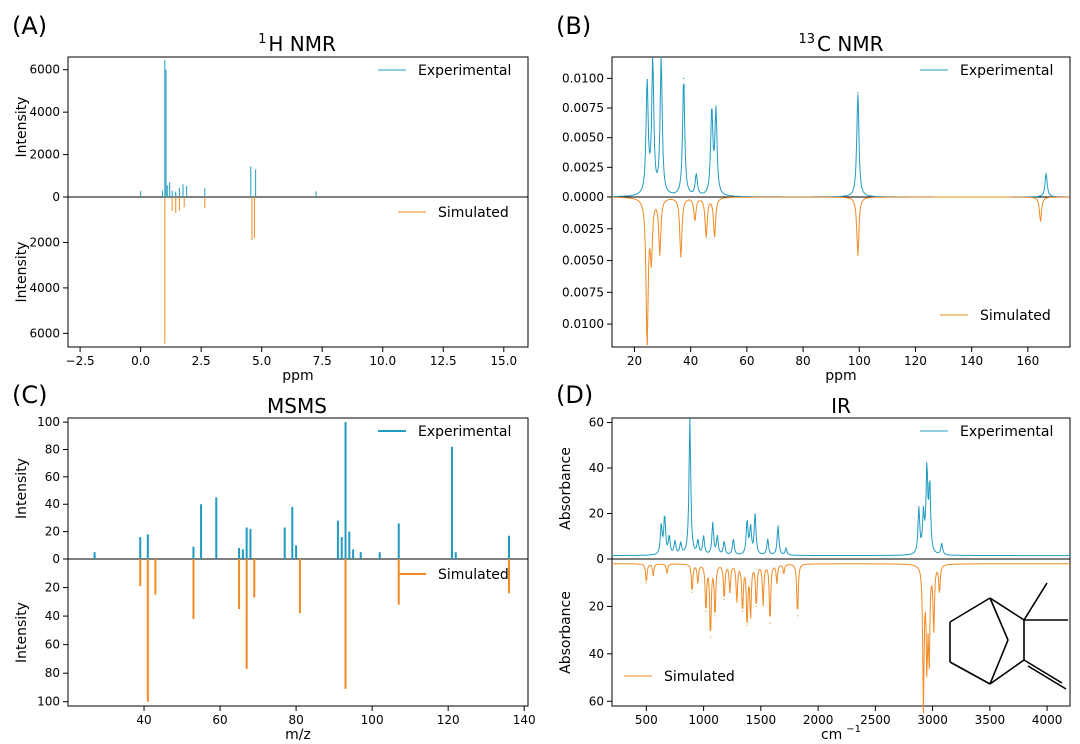 This screenshot has height=744, width=1080. I want to click on title-main: H NMR, so click(302, 44).